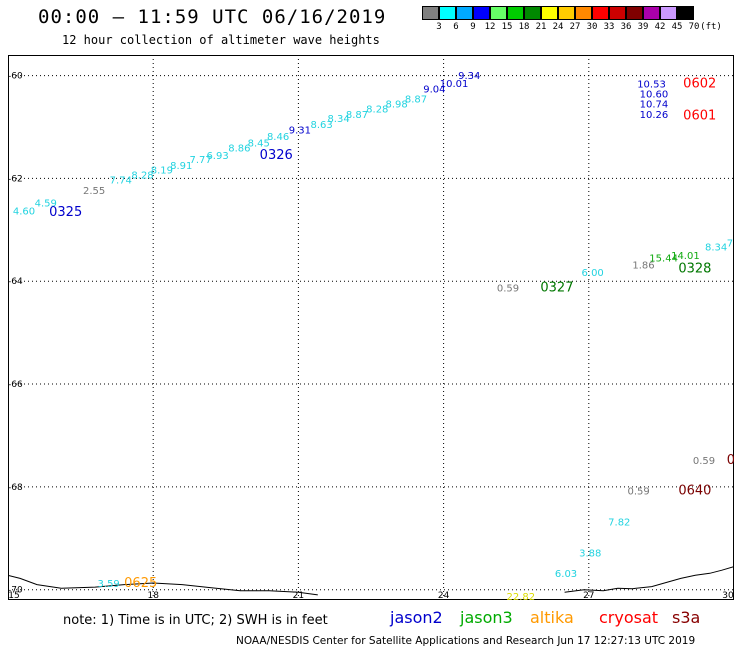 This screenshot has height=650, width=740. What do you see at coordinates (15, 179) in the screenshot?
I see `lat-tick--62: -62` at bounding box center [15, 179].